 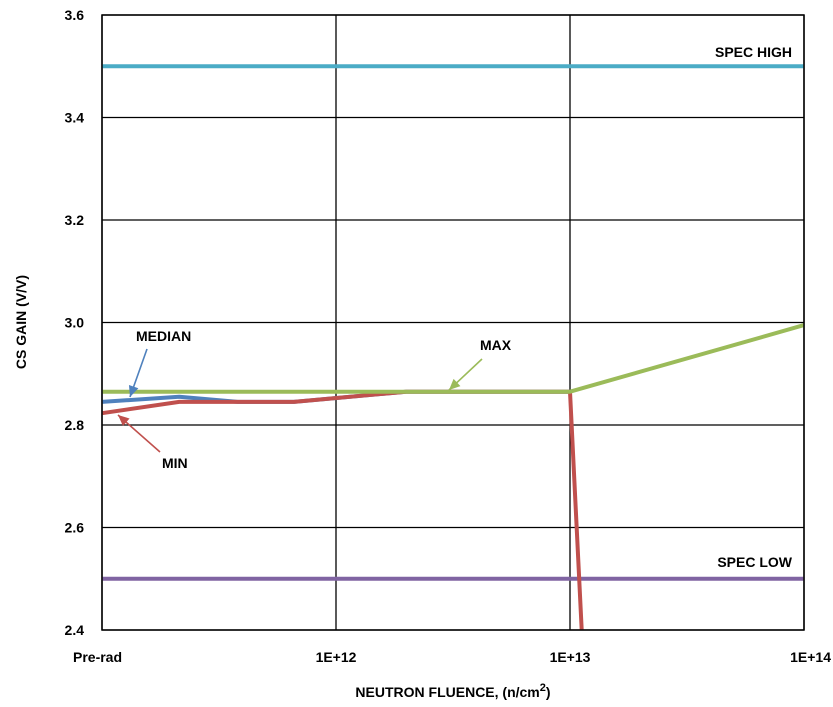 What do you see at coordinates (75, 15) in the screenshot?
I see `y-tick-label: 3.6` at bounding box center [75, 15].